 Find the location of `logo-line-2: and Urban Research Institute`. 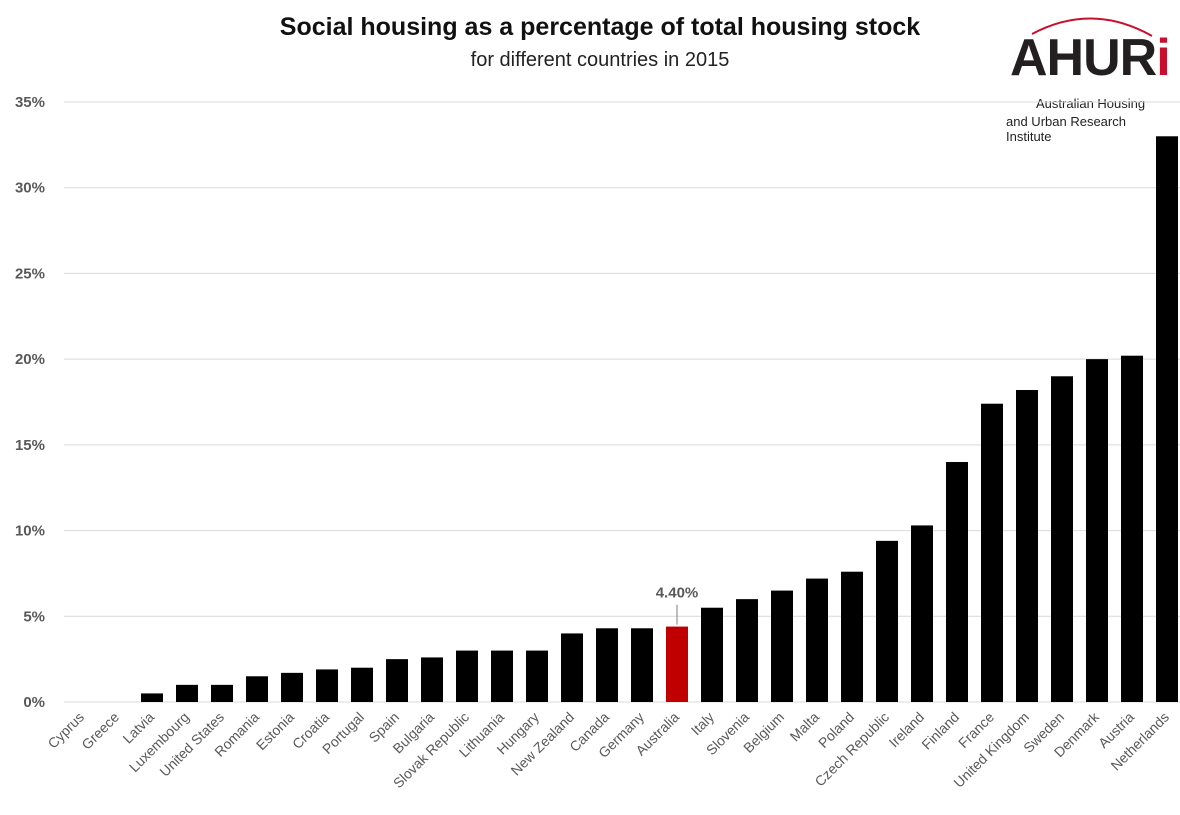

logo-line-2: and Urban Research Institute is located at coordinates (1066, 129).